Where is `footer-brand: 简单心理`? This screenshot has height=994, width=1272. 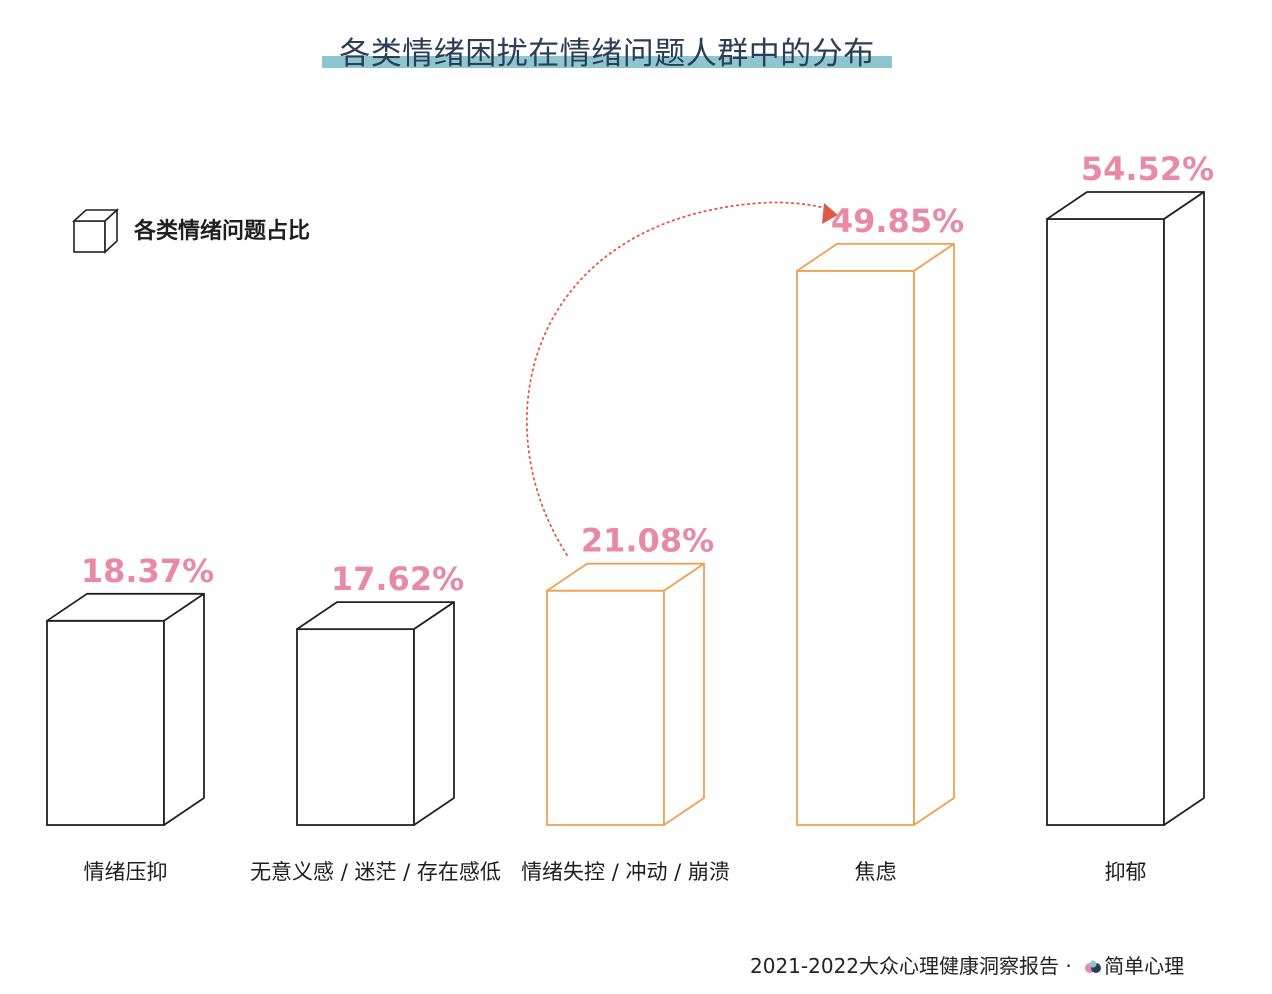 footer-brand: 简单心理 is located at coordinates (1134, 964).